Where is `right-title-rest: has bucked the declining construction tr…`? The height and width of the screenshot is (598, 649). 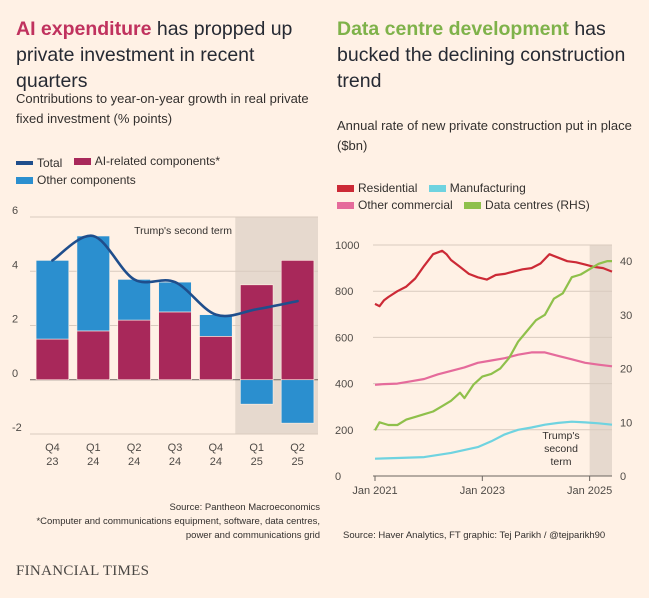 right-title-rest: has bucked the declining construction tr… is located at coordinates (481, 55).